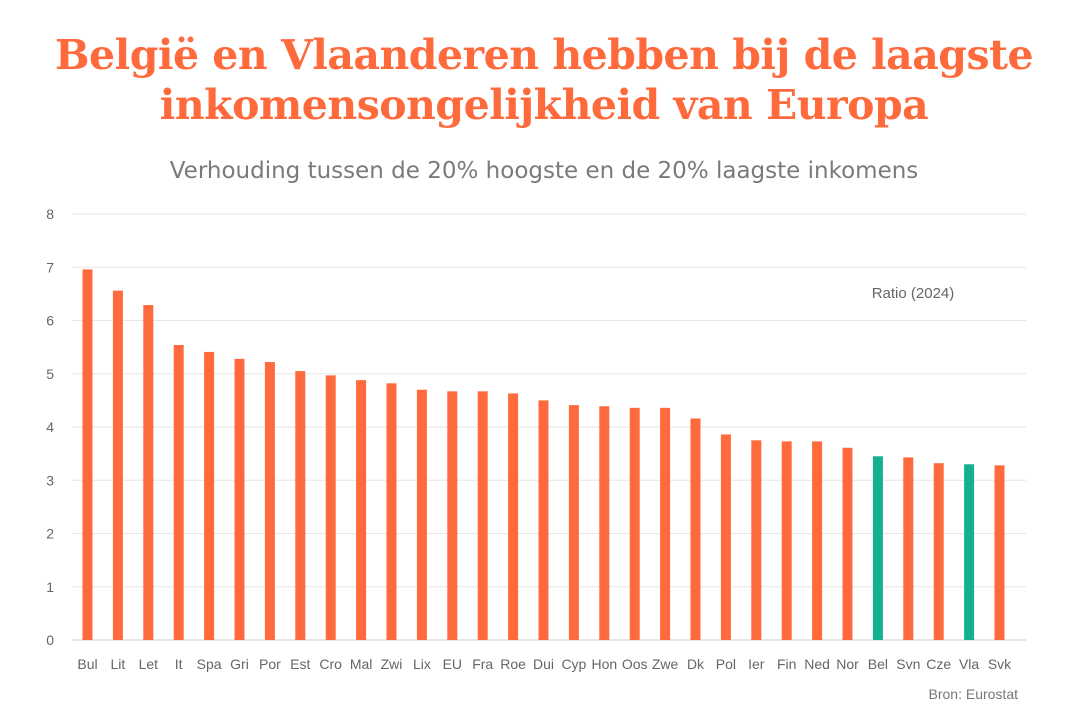 Image resolution: width=1088 pixels, height=716 pixels. Describe the element at coordinates (482, 664) in the screenshot. I see `x-tick-label: Fra` at that location.